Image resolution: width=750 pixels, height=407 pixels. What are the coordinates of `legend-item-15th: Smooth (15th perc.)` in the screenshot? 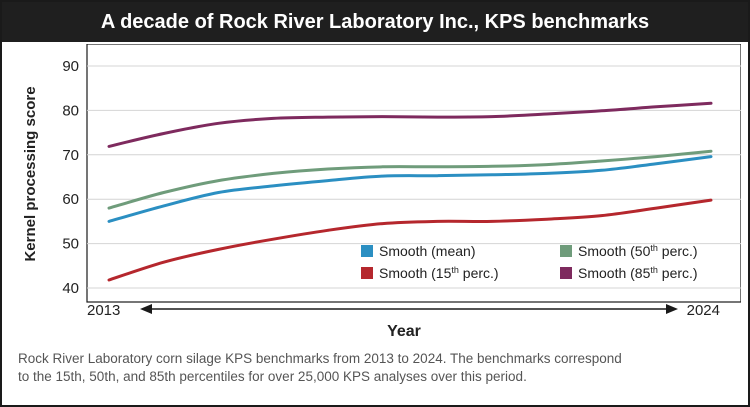 It's located at (430, 273).